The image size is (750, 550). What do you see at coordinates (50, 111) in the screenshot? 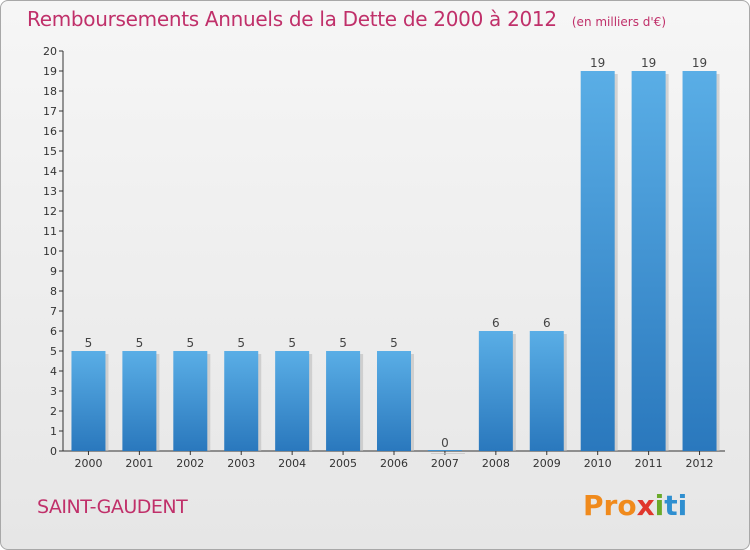
I see `y-tick-label: 17` at bounding box center [50, 111].